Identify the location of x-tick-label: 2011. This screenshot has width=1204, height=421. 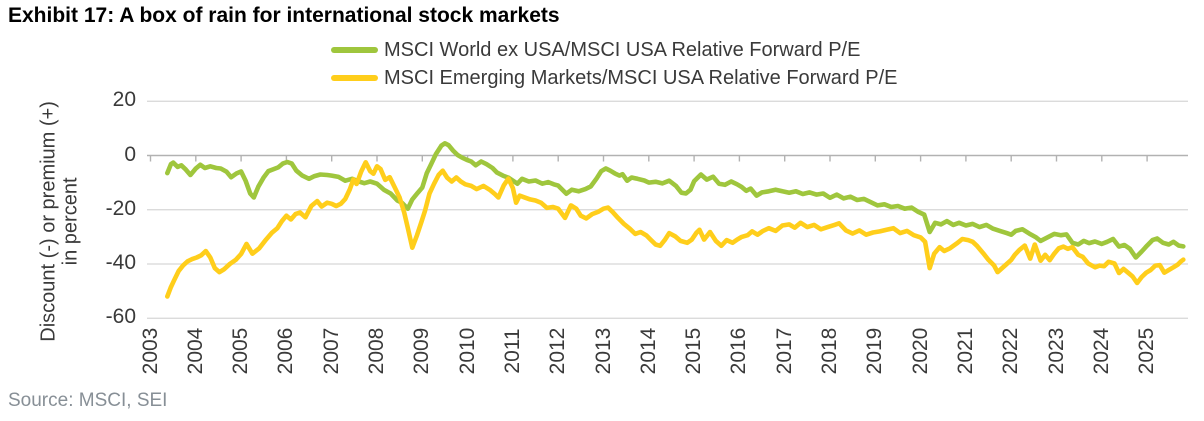
(512, 351).